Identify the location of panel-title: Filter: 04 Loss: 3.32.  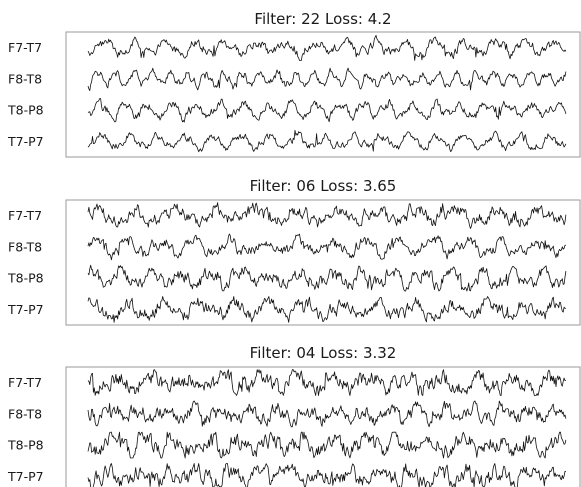
(323, 353).